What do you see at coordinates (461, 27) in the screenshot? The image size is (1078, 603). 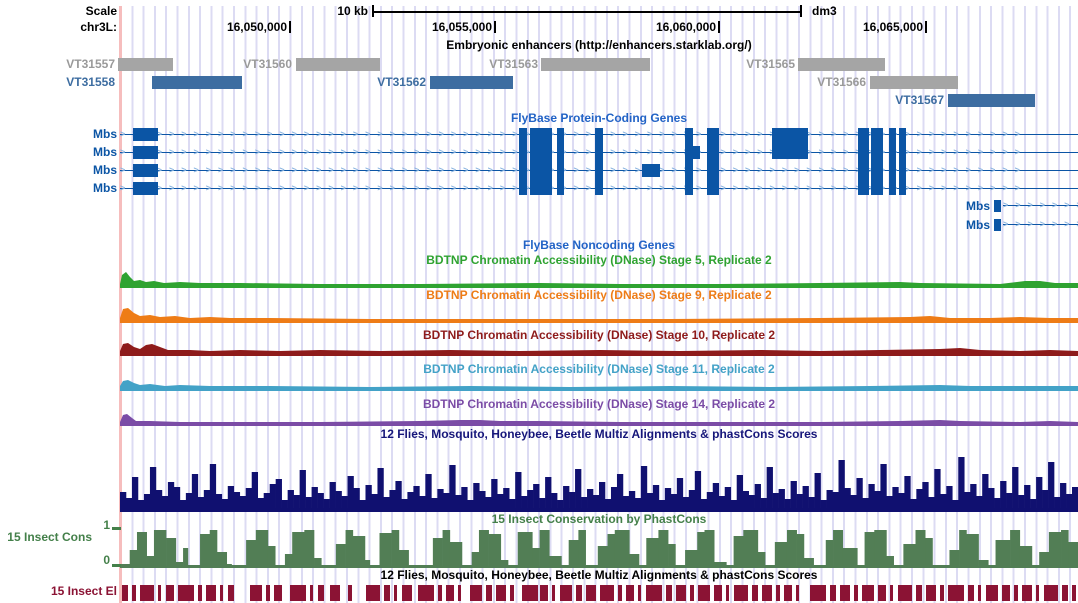 I see `coordinate-label: 16,055,000` at bounding box center [461, 27].